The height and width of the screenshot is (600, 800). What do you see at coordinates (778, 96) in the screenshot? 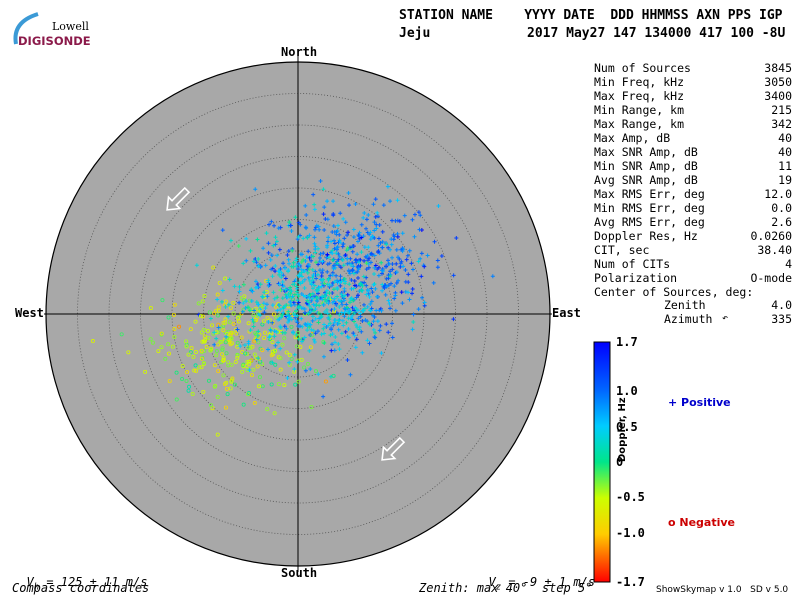
I see `stat-value: 3400` at bounding box center [778, 96].